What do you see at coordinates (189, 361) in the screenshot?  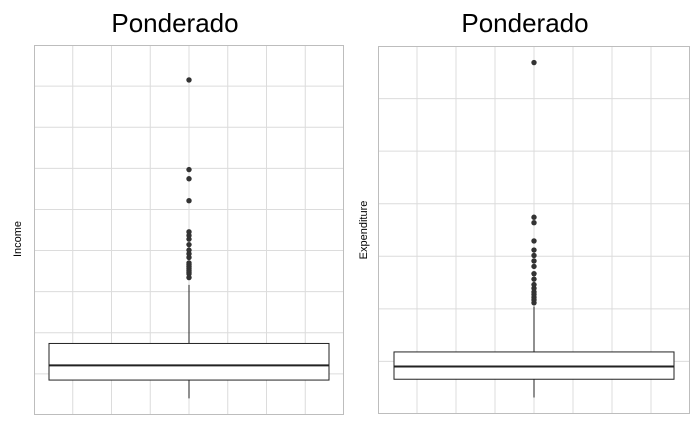 I see `box-iqr` at bounding box center [189, 361].